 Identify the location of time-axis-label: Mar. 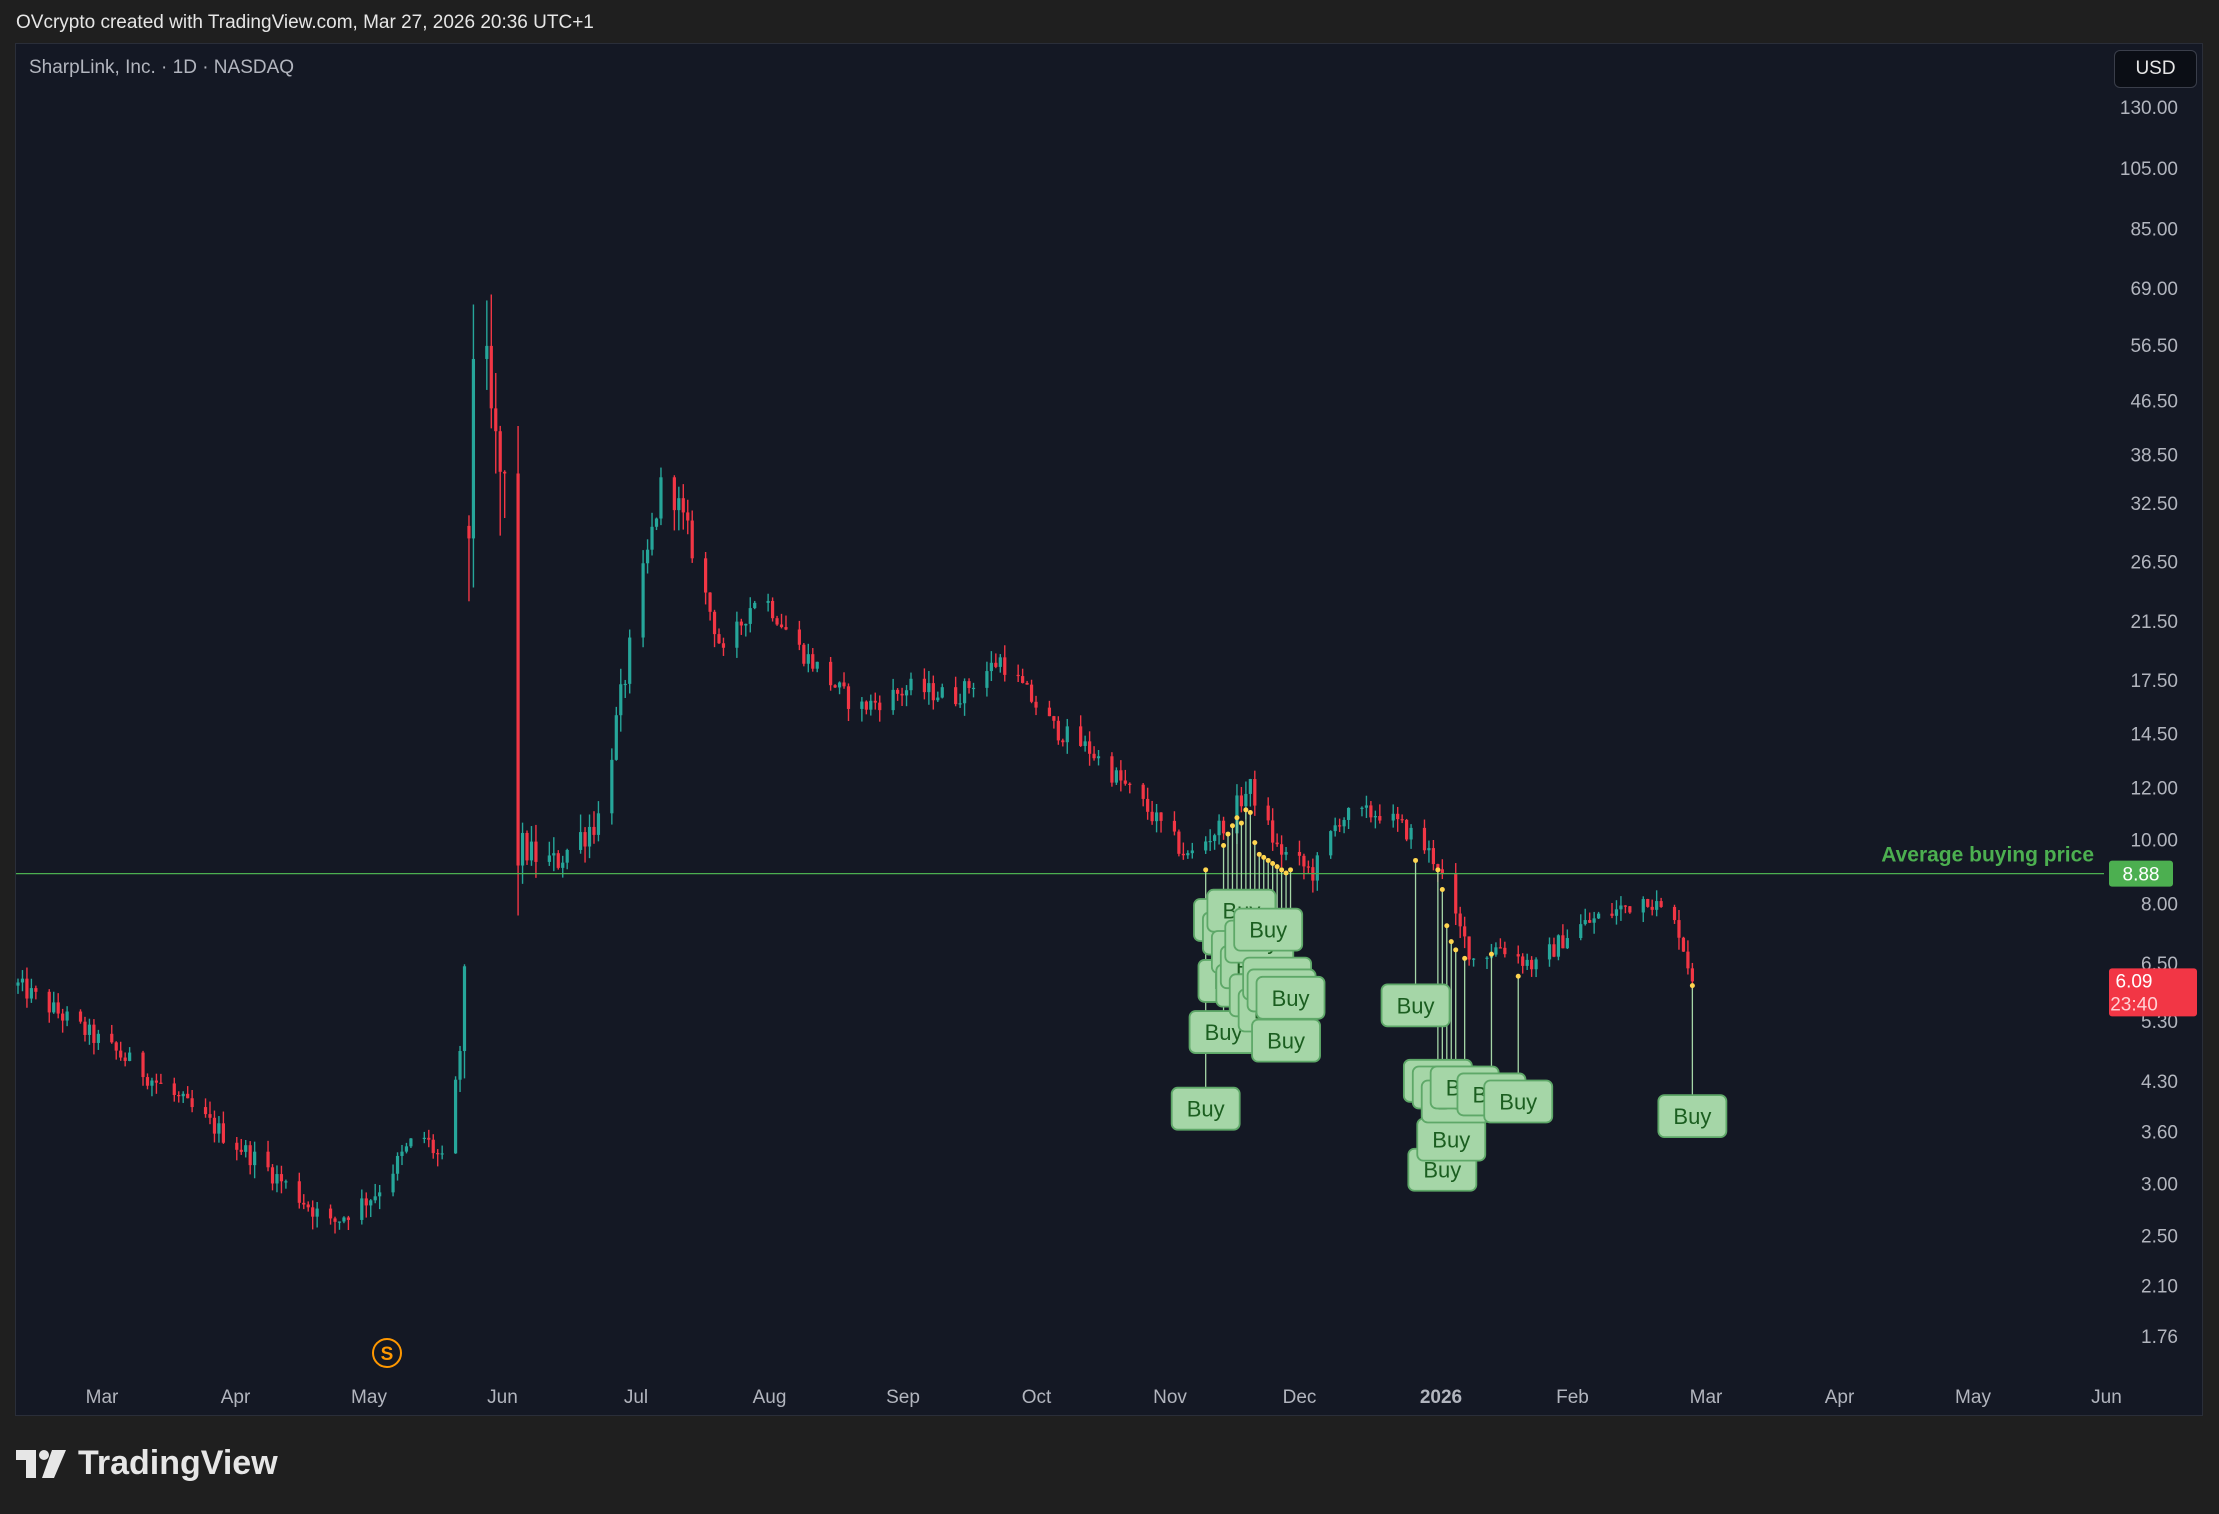
(102, 1397).